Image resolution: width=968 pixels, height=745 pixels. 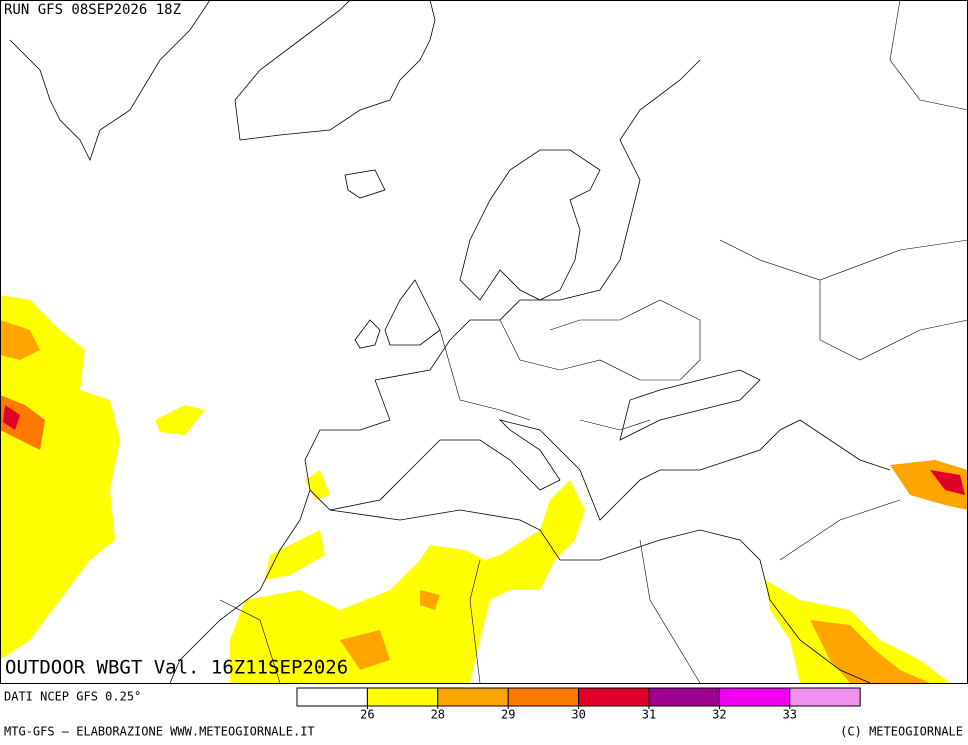 I want to click on run-label: RUN GFS 08SEP2026 18Z, so click(x=92, y=10).